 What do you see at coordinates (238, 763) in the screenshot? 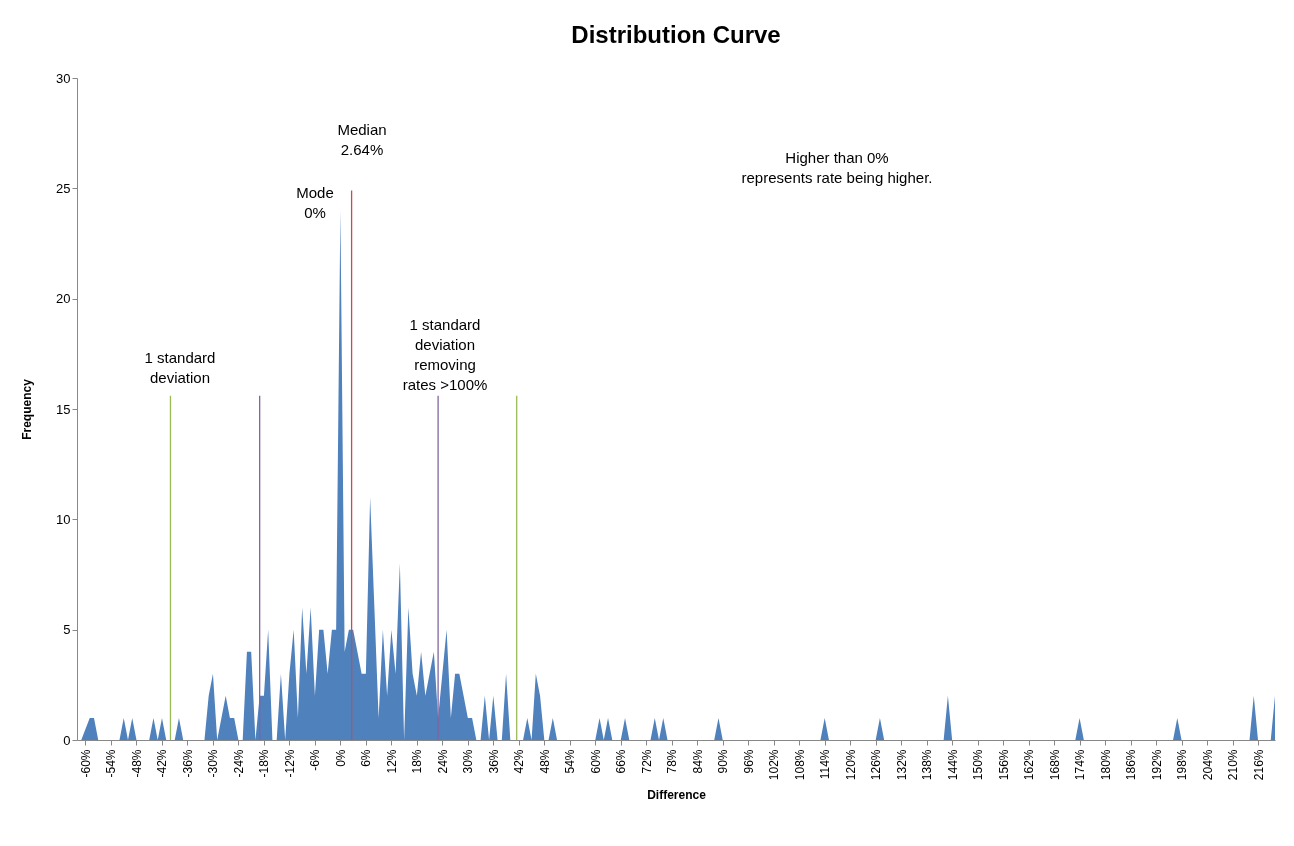
I see `x-tick-label: -24%` at bounding box center [238, 763].